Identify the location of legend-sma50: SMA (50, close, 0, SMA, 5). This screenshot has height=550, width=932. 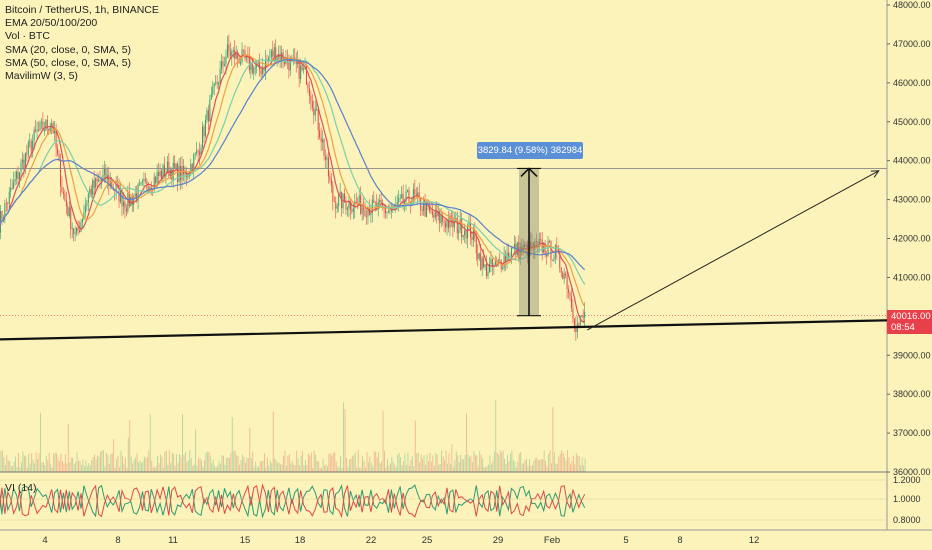
(68, 62).